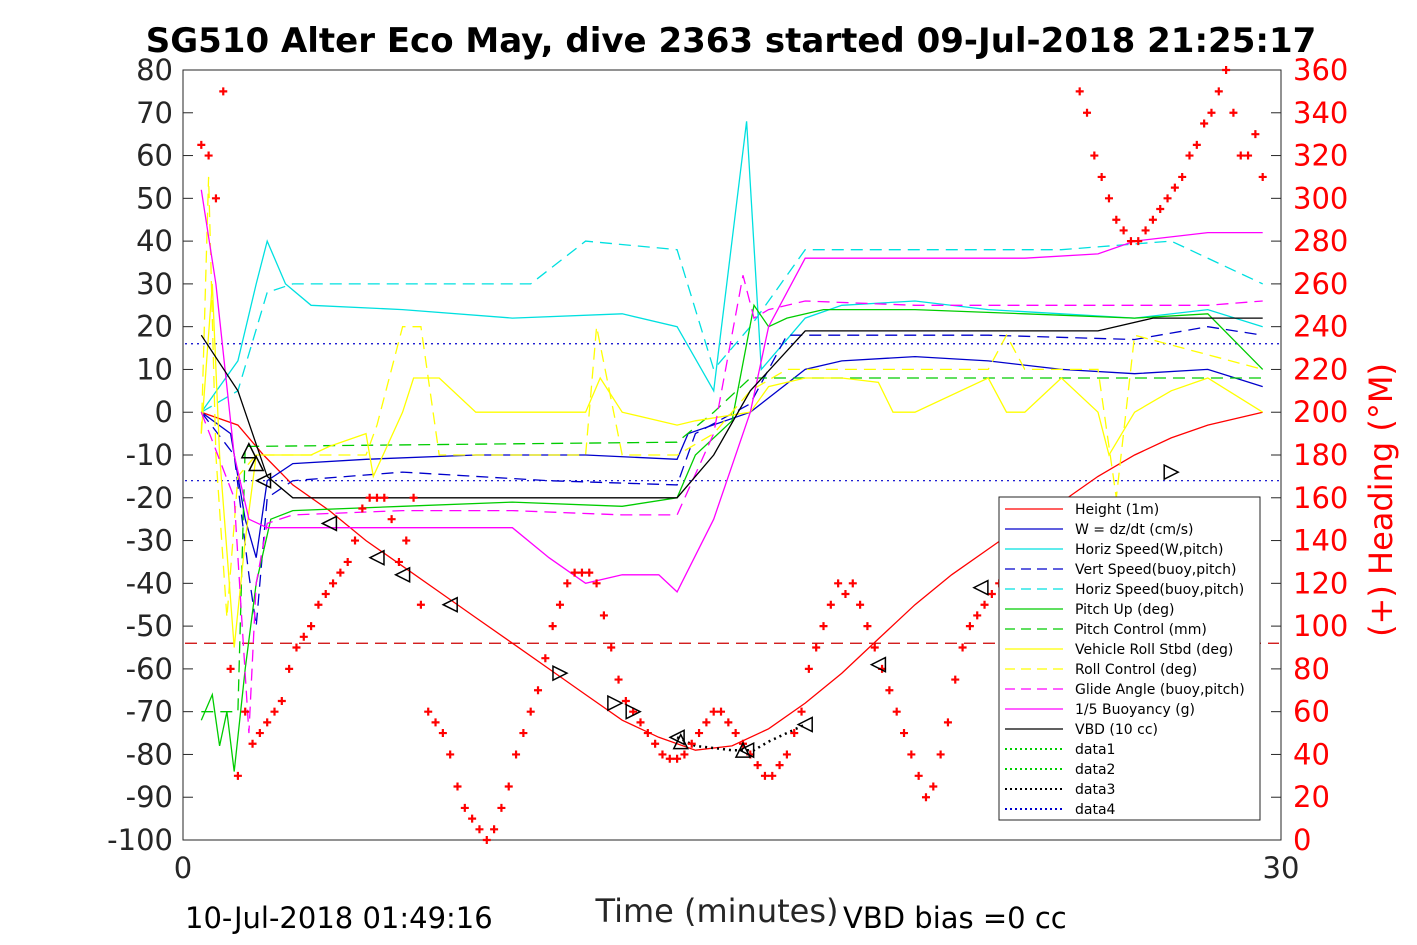  What do you see at coordinates (1302, 840) in the screenshot?
I see `right-tick-label: 0` at bounding box center [1302, 840].